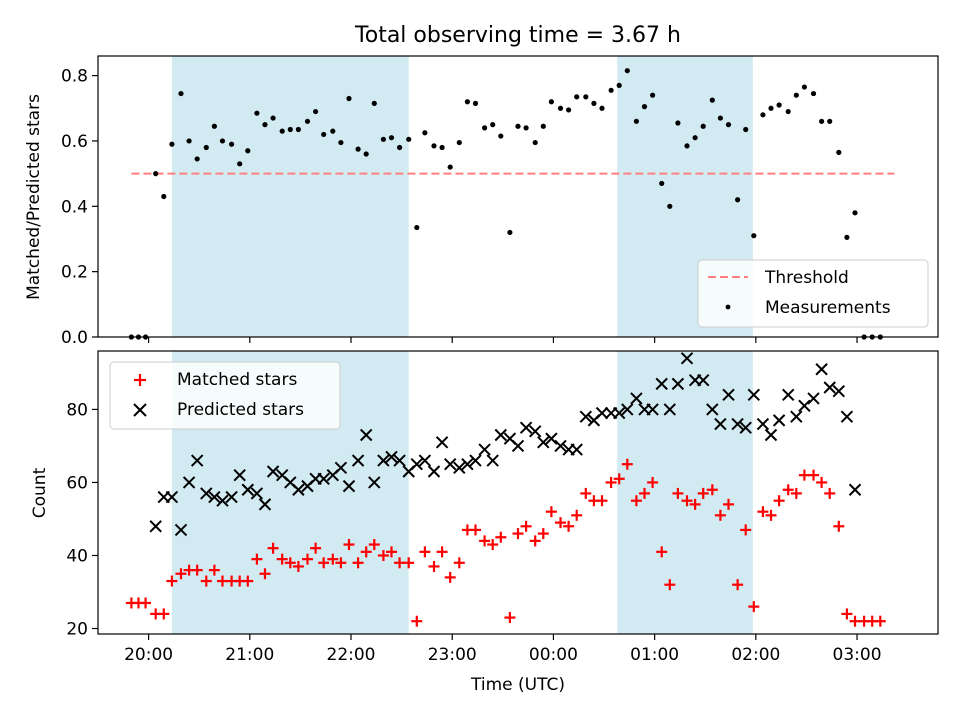  Describe the element at coordinates (813, 293) in the screenshot. I see `ratio-legend: Threshold Measurements` at that location.